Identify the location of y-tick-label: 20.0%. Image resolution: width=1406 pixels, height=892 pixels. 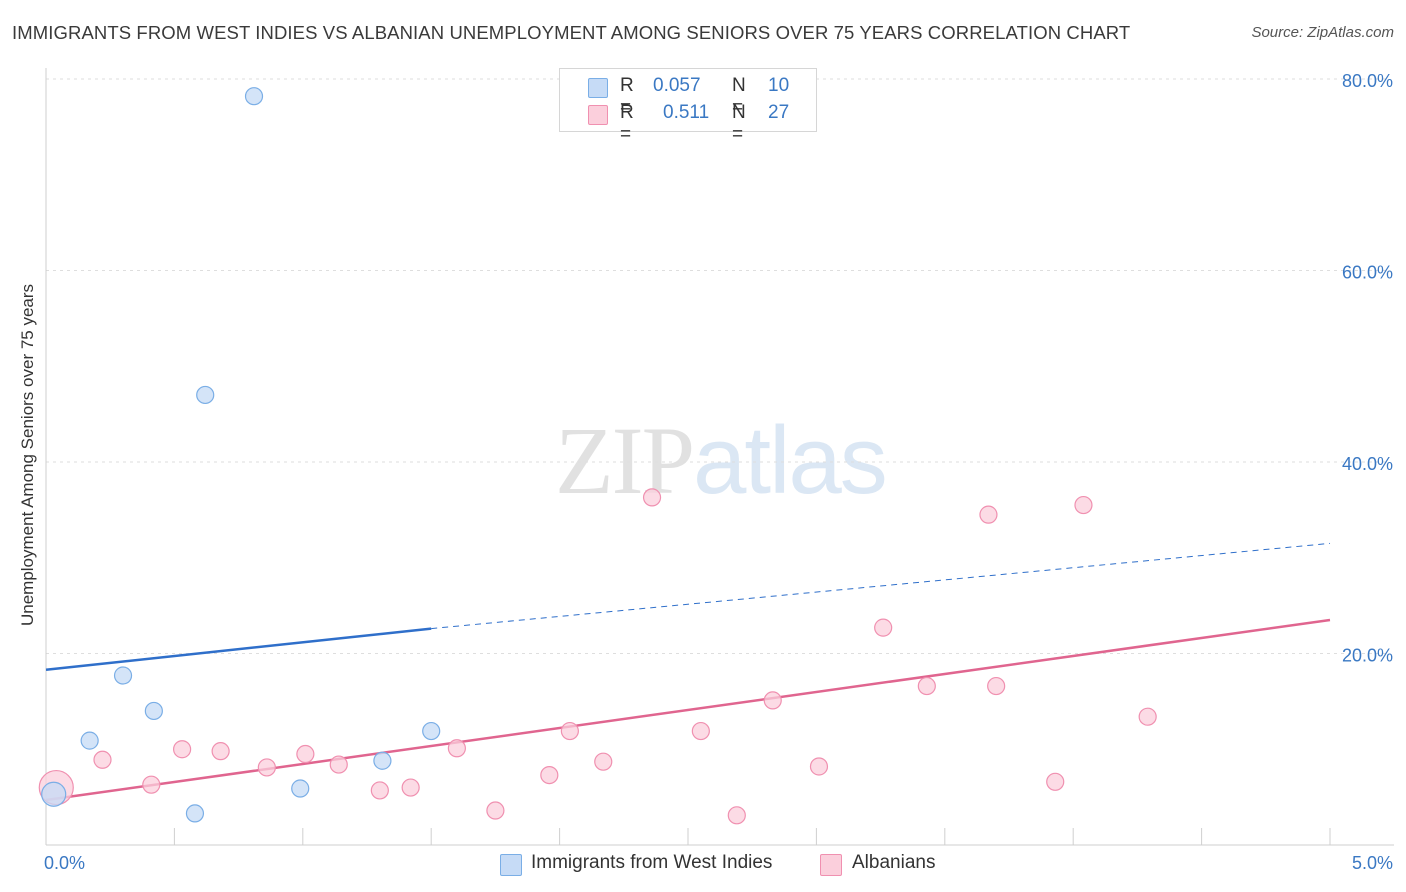
(1367, 655).